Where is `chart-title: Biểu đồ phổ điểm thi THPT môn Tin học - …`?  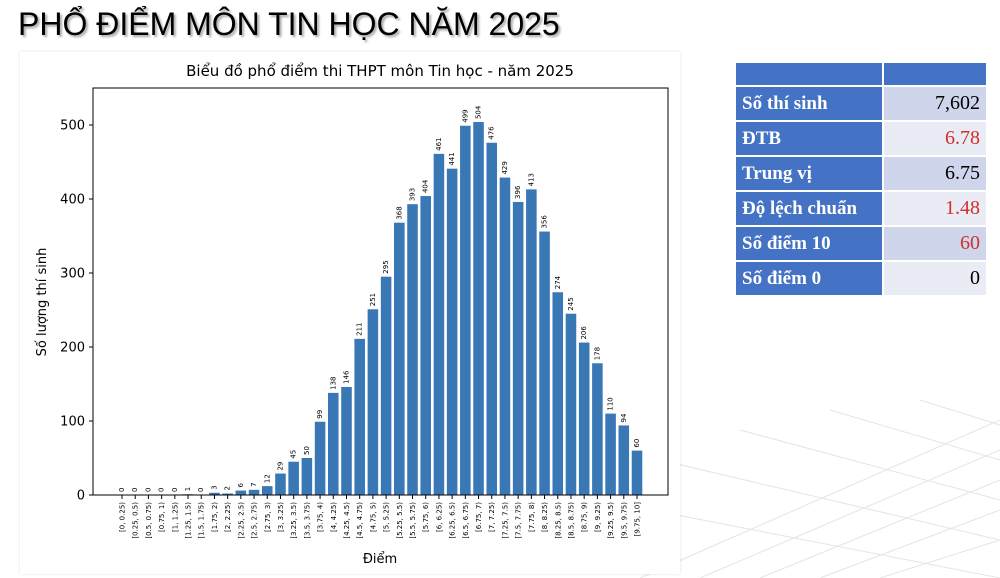
chart-title: Biểu đồ phổ điểm thi THPT môn Tin học - … is located at coordinates (380, 71).